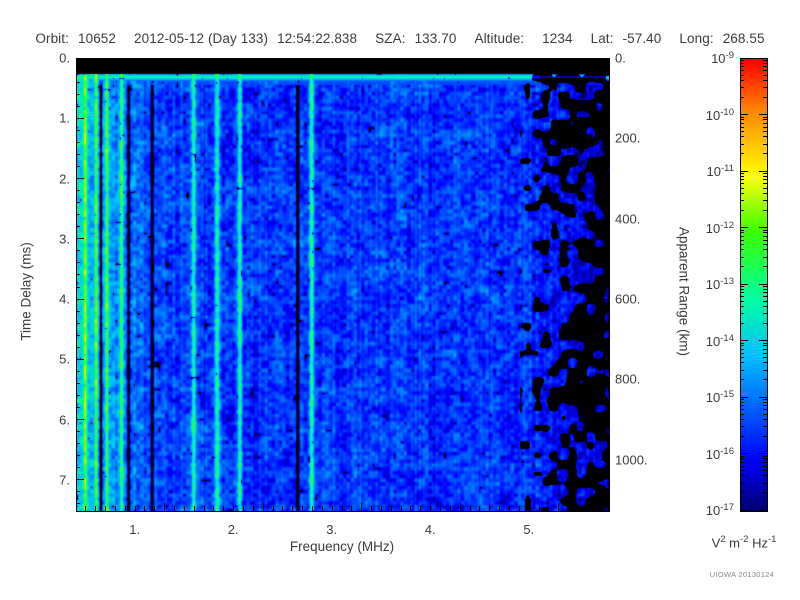  I want to click on observation-date: 2012-05-12 (Day 133), so click(201, 38).